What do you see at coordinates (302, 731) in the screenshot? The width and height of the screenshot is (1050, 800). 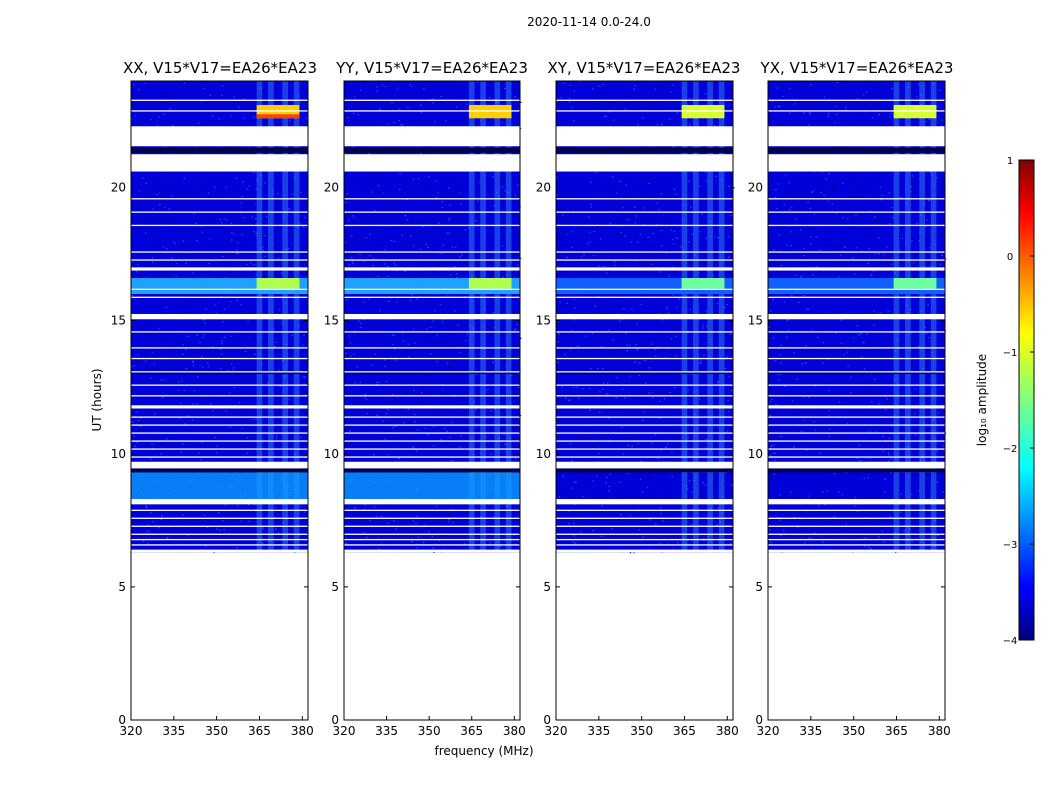 I see `x-tick-label: 380` at bounding box center [302, 731].